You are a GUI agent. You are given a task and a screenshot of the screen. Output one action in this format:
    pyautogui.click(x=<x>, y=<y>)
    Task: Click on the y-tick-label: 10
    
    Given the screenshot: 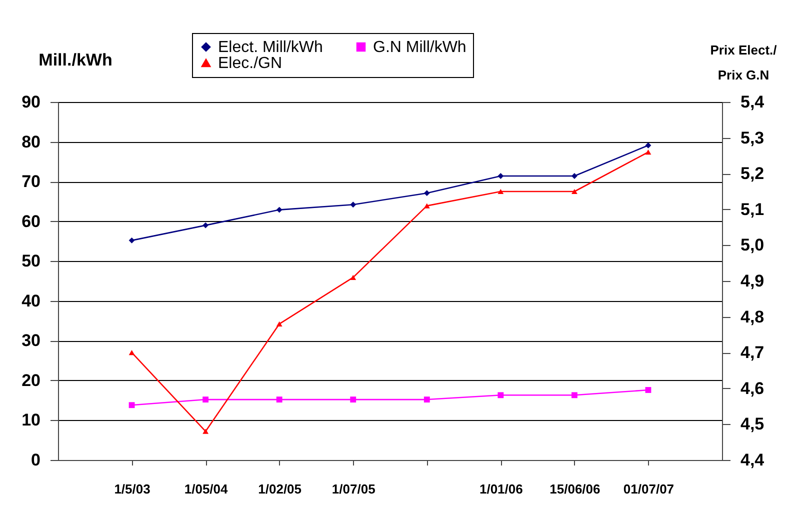 What is the action you would take?
    pyautogui.click(x=31, y=420)
    